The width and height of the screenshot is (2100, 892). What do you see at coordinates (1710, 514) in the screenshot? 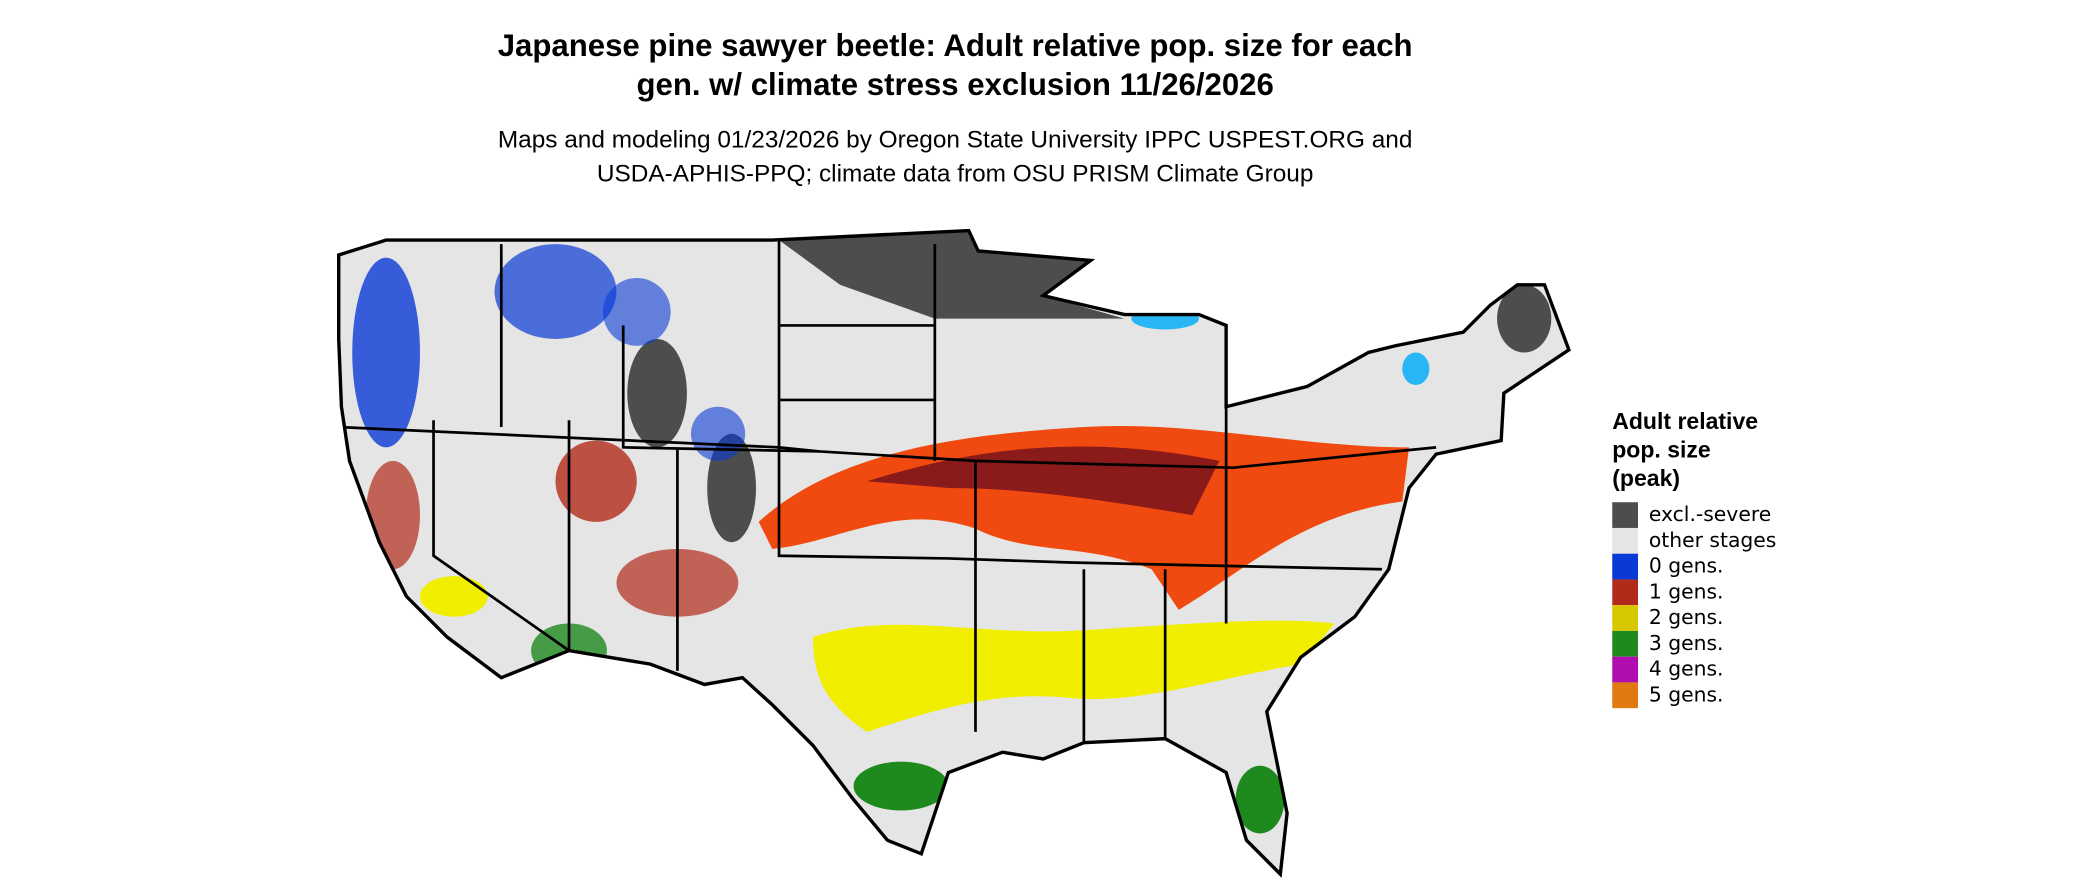
I see `legend-label: excl.-severe` at bounding box center [1710, 514].